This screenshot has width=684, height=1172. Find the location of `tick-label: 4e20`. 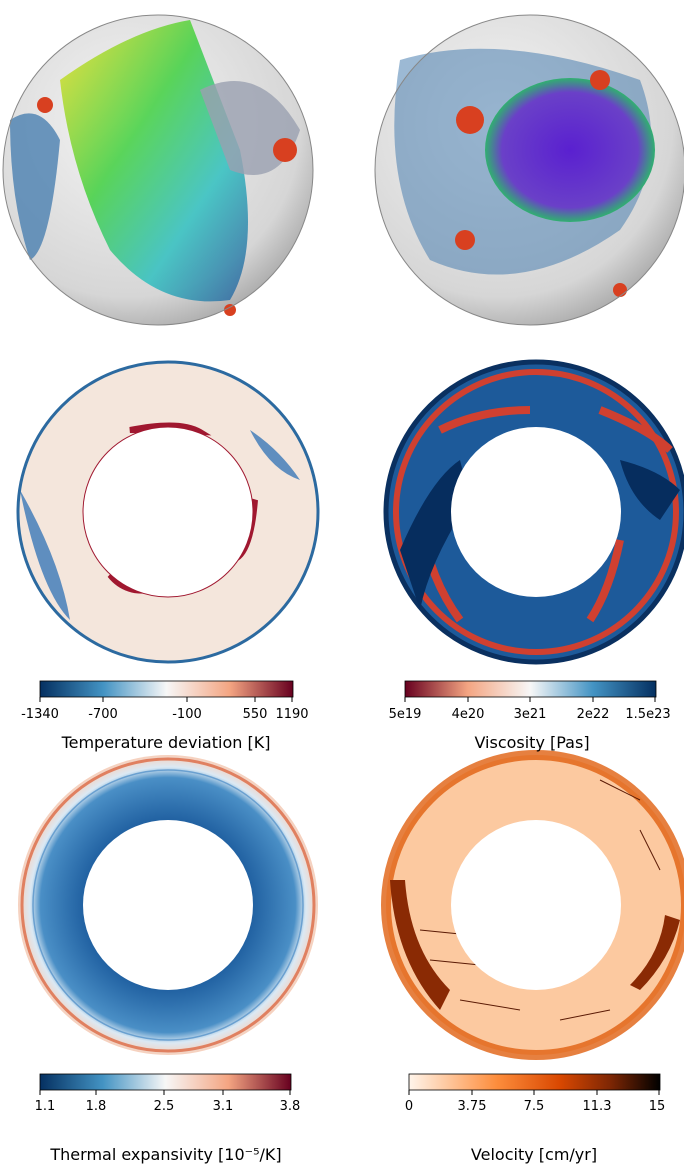

tick-label: 4e20 is located at coordinates (468, 714).